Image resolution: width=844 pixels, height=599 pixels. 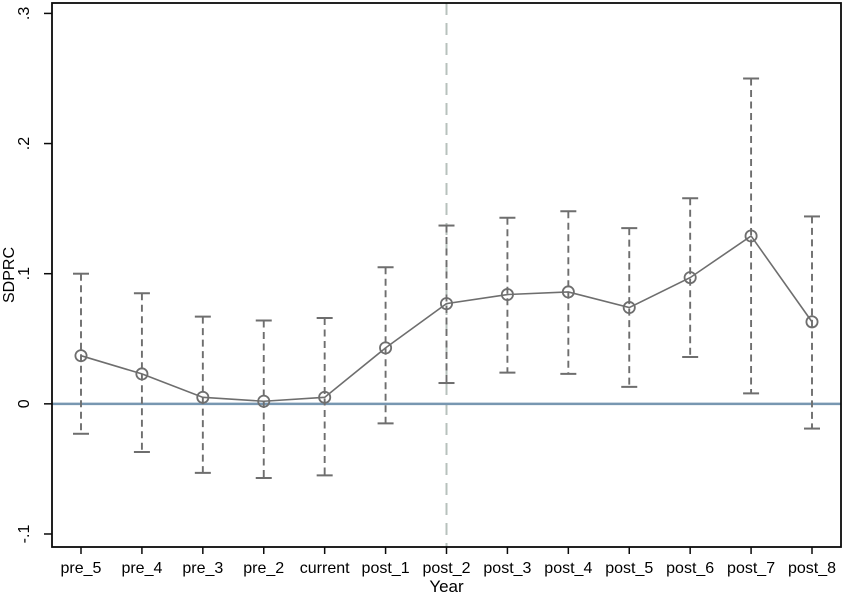 I want to click on y-tick-label: .1, so click(x=24, y=273).